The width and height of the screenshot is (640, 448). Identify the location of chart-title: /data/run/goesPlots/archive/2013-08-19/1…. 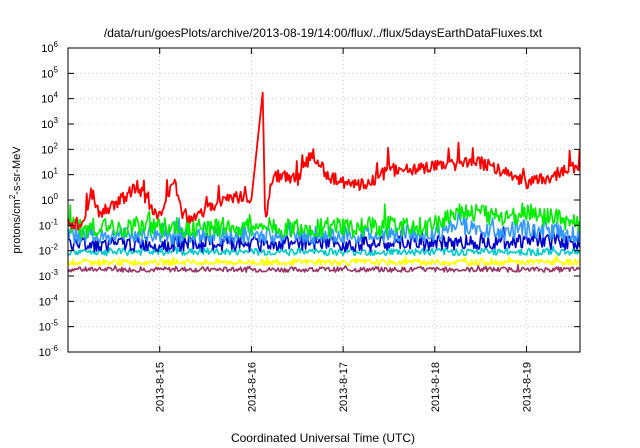
(323, 33).